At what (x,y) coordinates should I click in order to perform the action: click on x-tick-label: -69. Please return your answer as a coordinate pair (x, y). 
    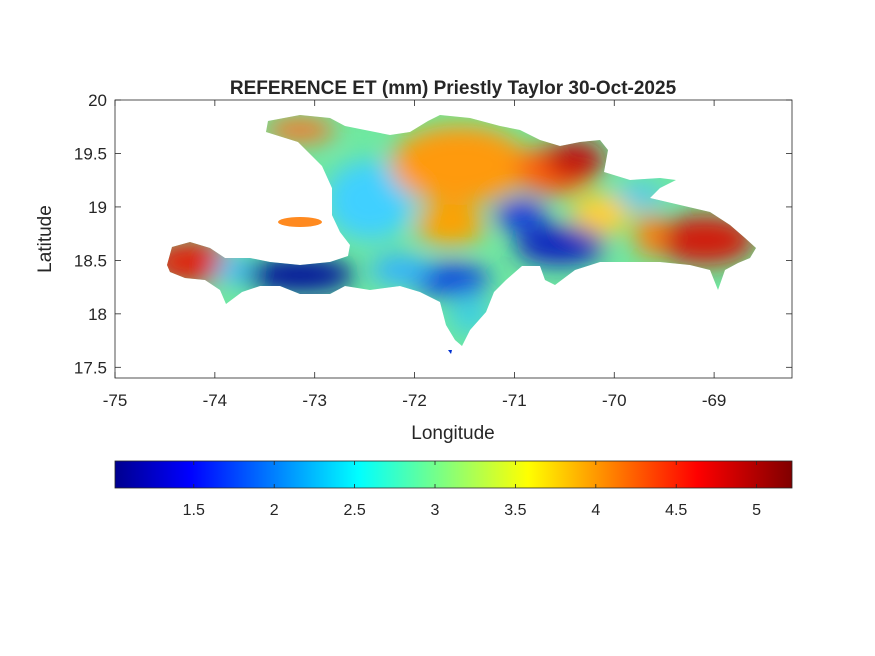
    Looking at the image, I should click on (714, 400).